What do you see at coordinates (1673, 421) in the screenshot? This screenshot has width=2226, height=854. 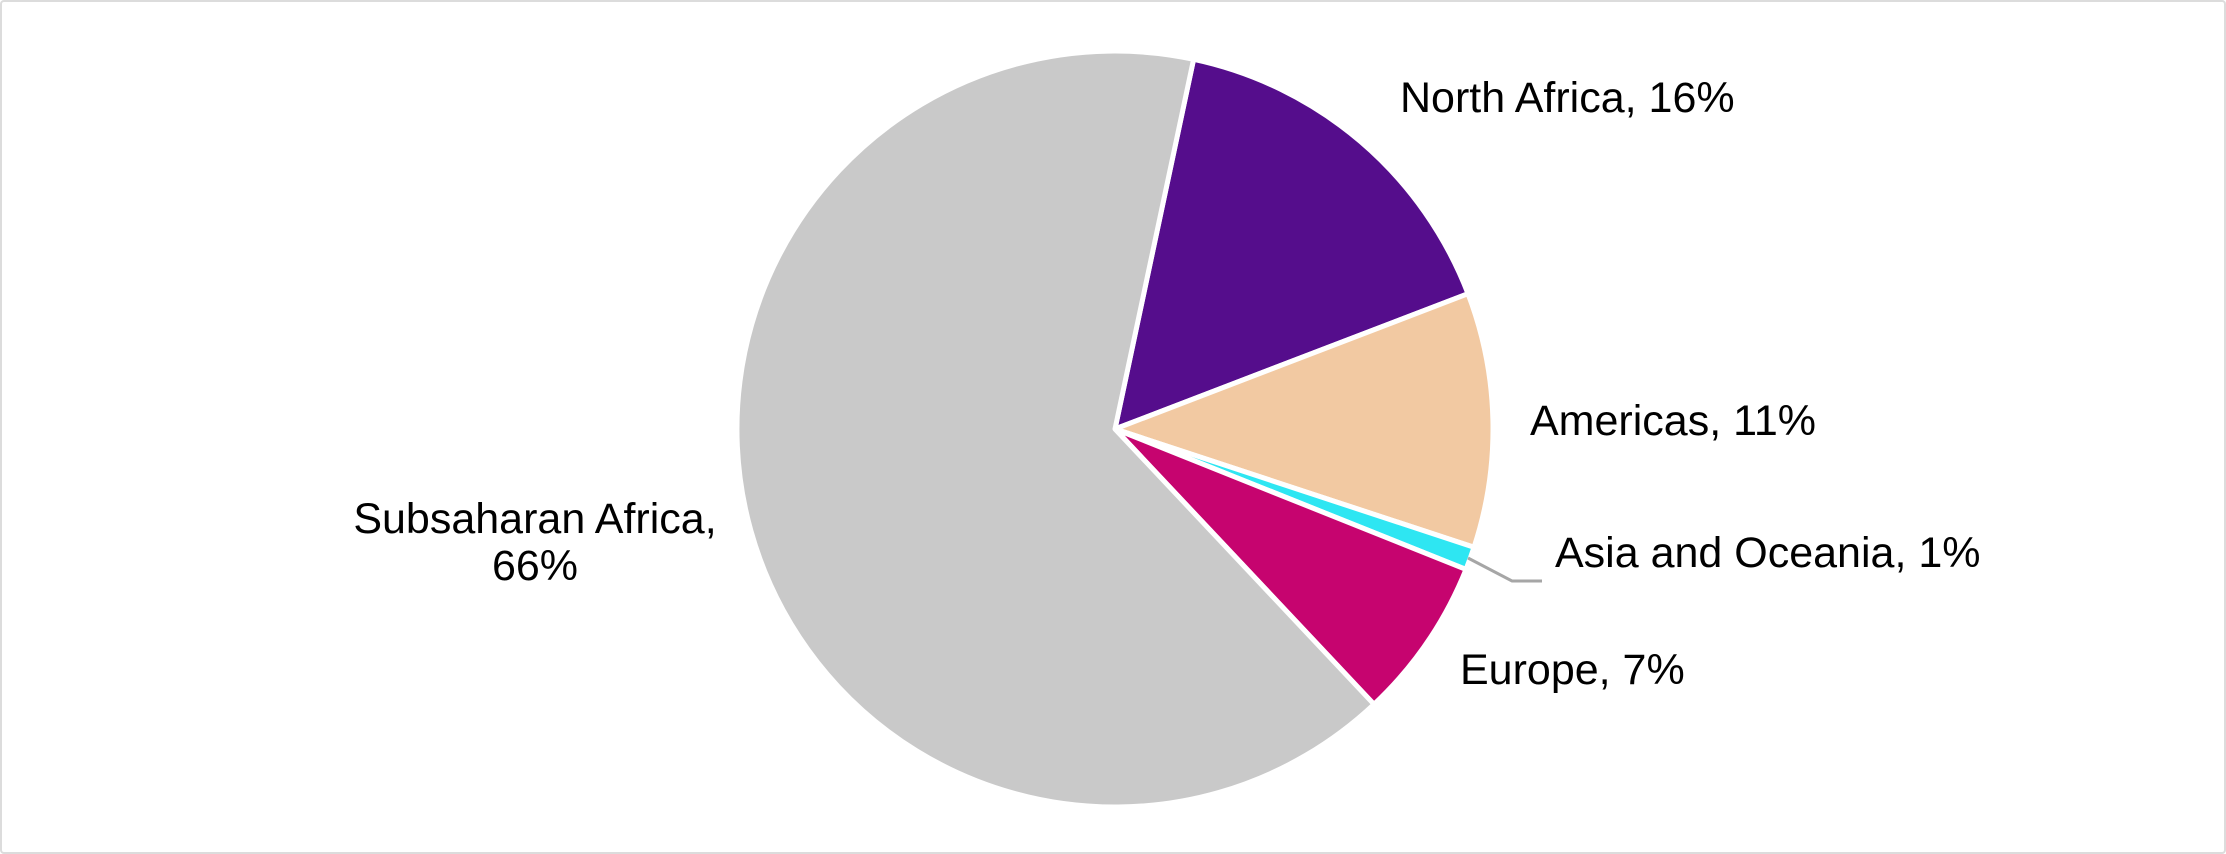 I see `data-label-americas: Americas, 11%` at bounding box center [1673, 421].